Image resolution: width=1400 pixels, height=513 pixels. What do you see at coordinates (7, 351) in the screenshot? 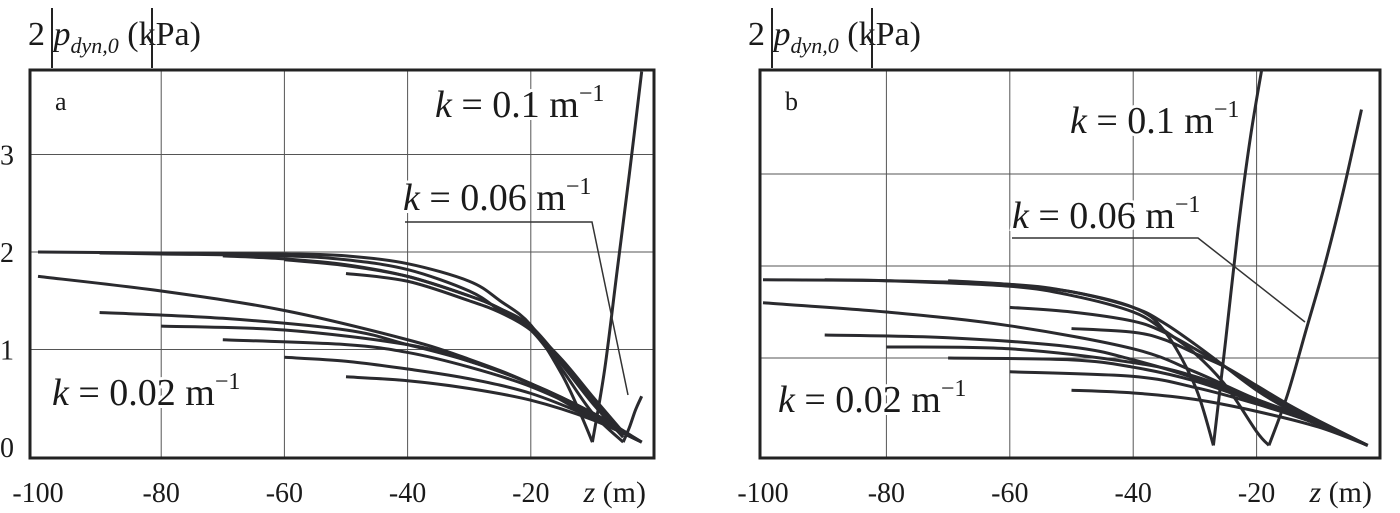
I see `y-tick-label: 1` at bounding box center [7, 351].